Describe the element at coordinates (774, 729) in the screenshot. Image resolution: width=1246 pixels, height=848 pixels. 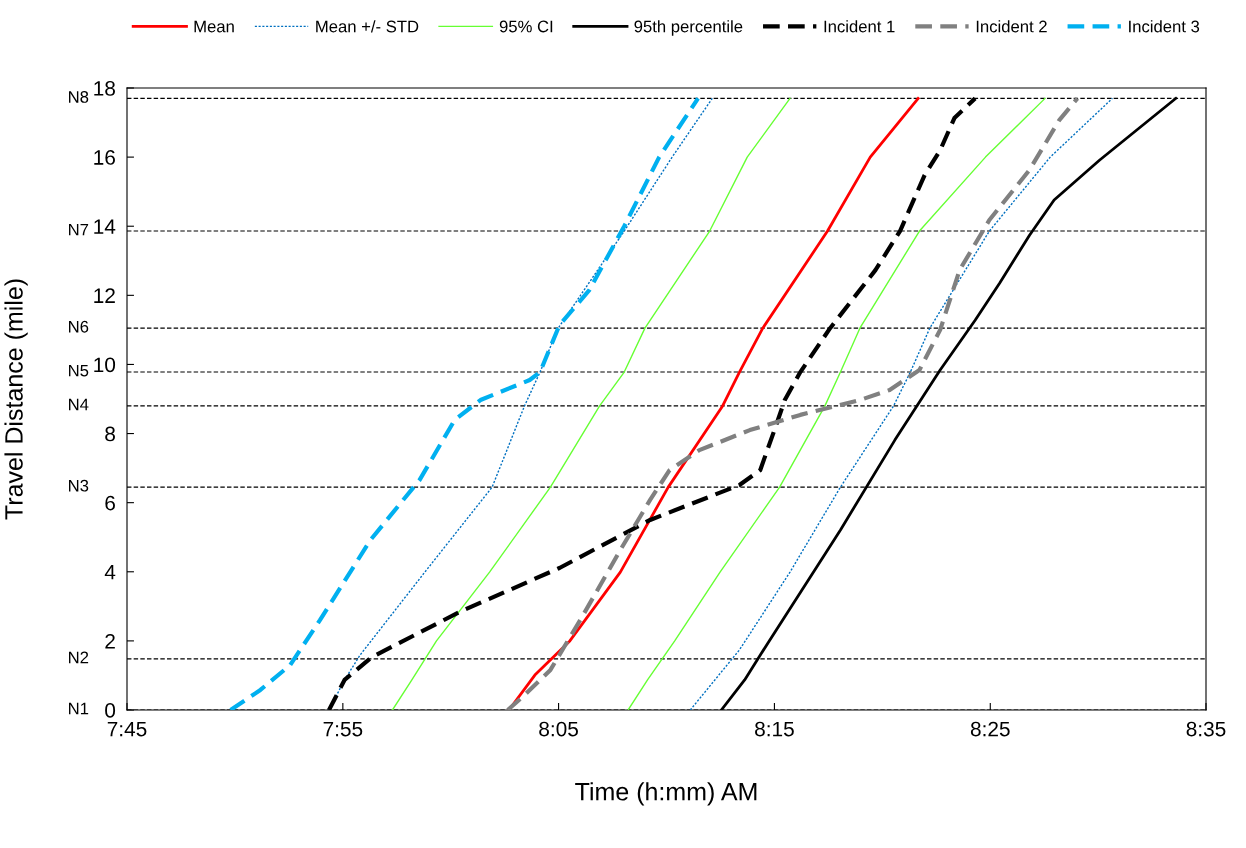
I see `x-tick-label: 8:15` at that location.